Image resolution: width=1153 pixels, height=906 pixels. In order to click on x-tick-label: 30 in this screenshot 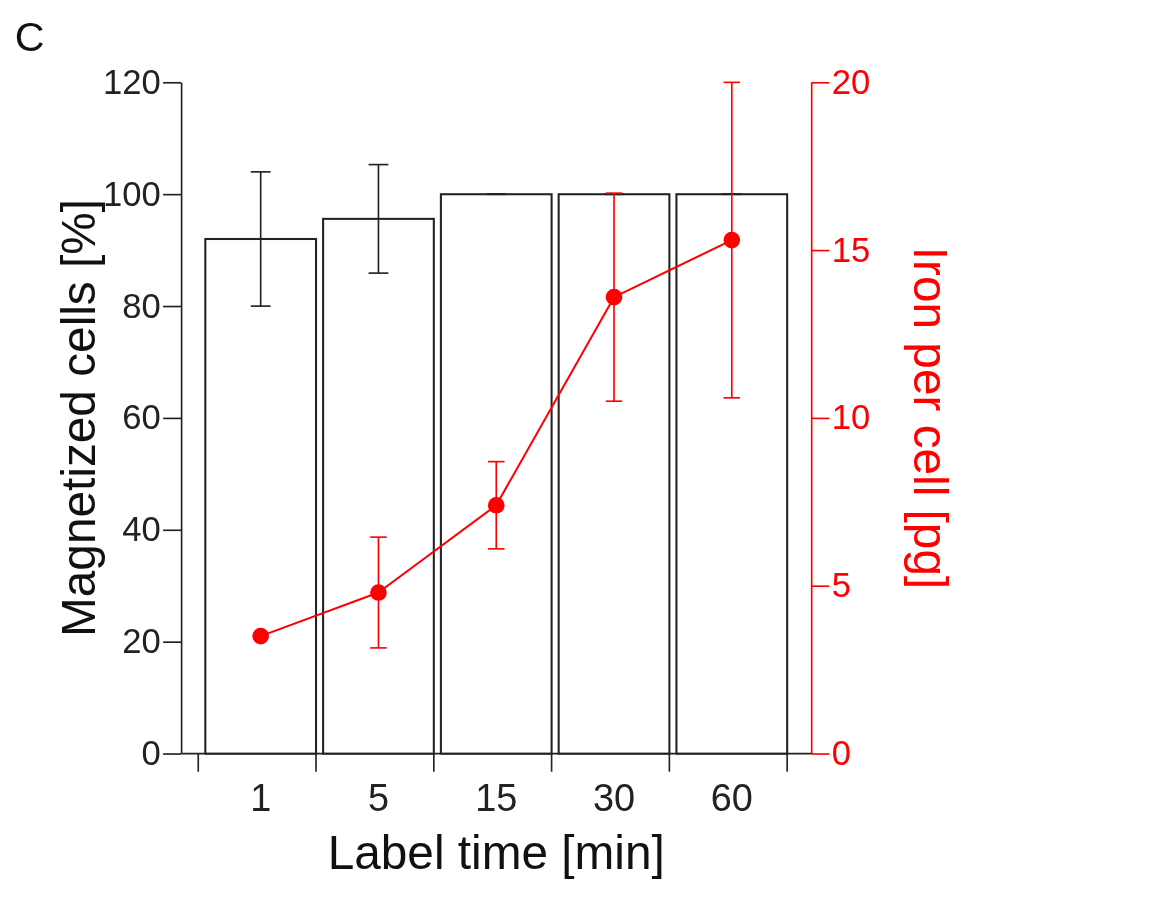, I will do `click(614, 798)`.